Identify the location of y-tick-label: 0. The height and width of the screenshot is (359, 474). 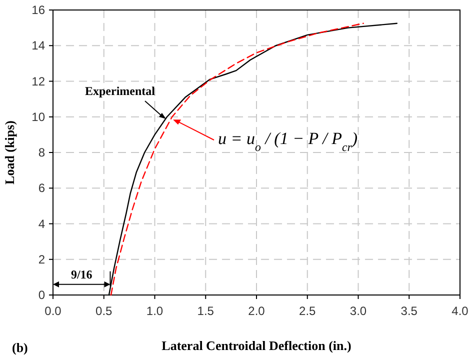
(42, 295).